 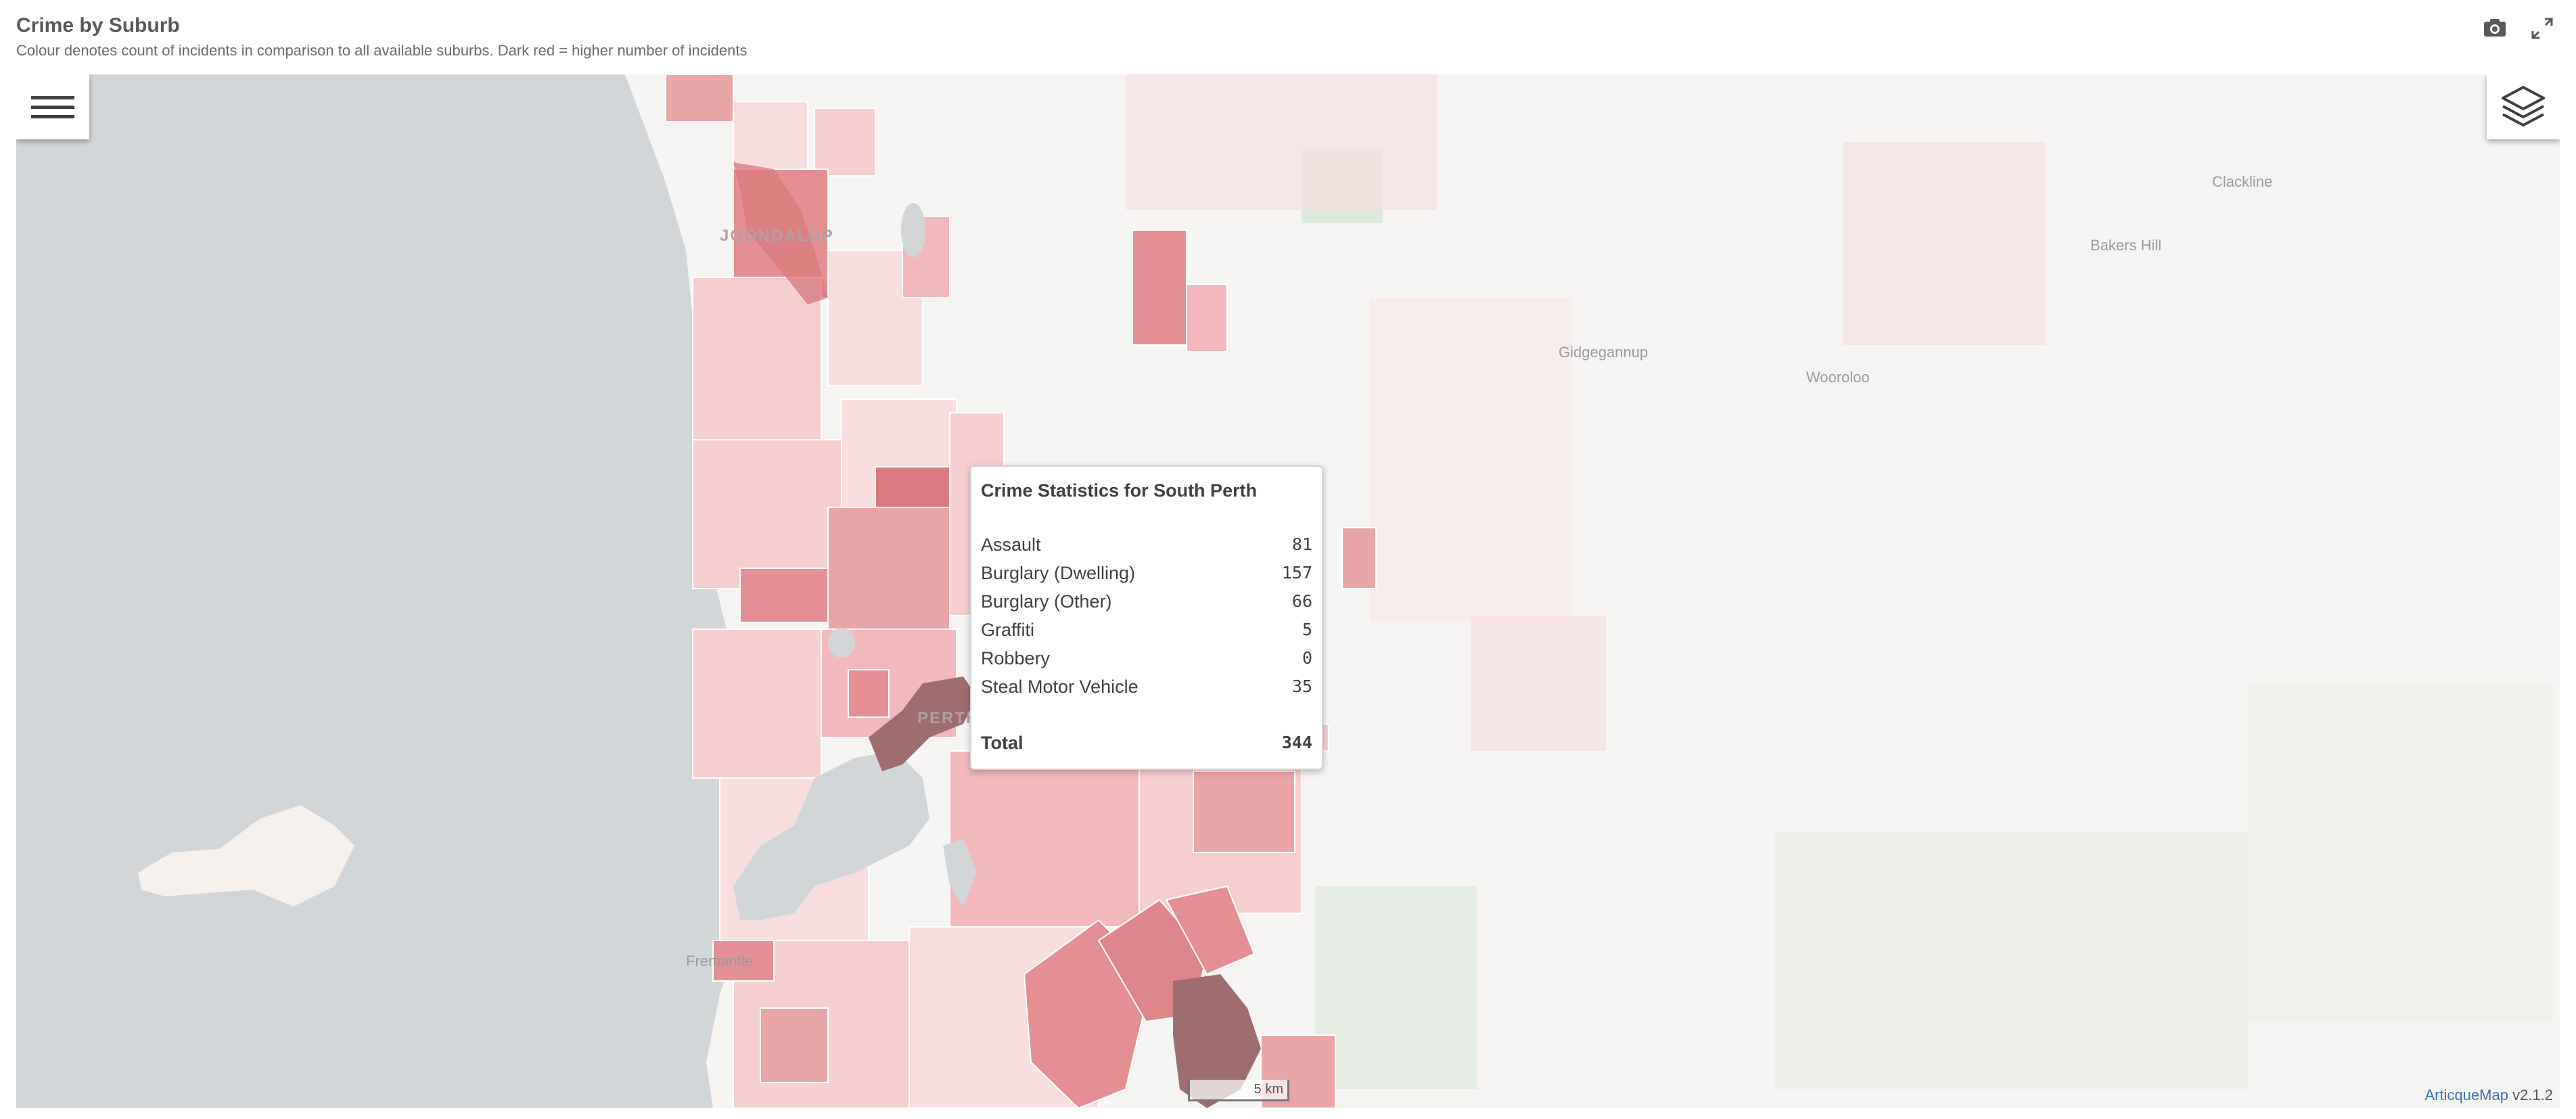 I want to click on tooltip-row: Graffiti 5, so click(x=1146, y=630).